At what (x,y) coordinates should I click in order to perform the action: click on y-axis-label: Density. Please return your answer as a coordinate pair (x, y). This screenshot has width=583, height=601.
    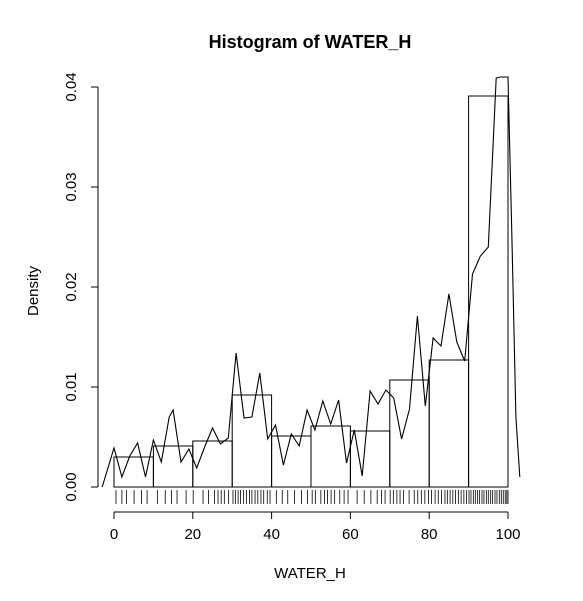
    Looking at the image, I should click on (33, 290).